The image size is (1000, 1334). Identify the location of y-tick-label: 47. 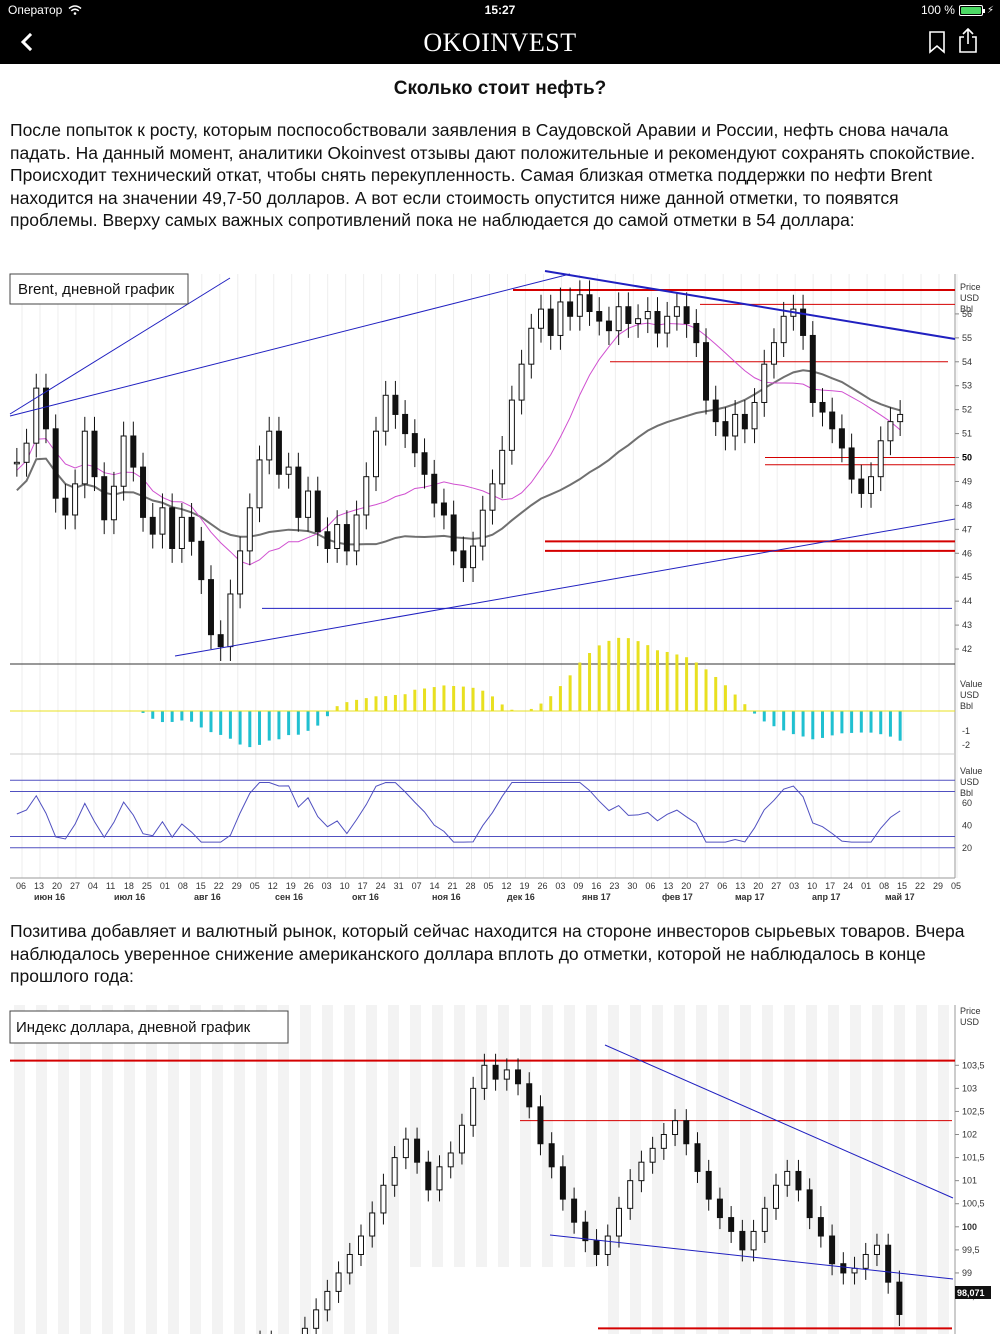
(967, 529).